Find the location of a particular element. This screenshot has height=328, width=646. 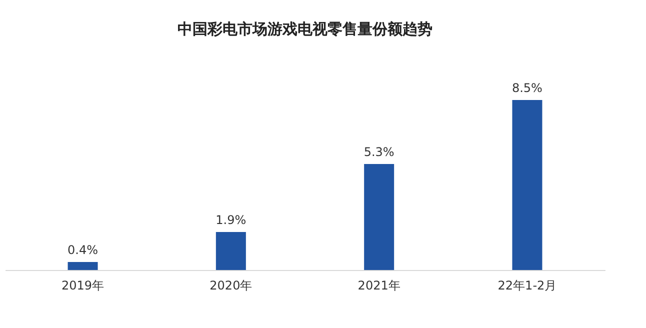

x-tick-label: 2020年 is located at coordinates (231, 285).